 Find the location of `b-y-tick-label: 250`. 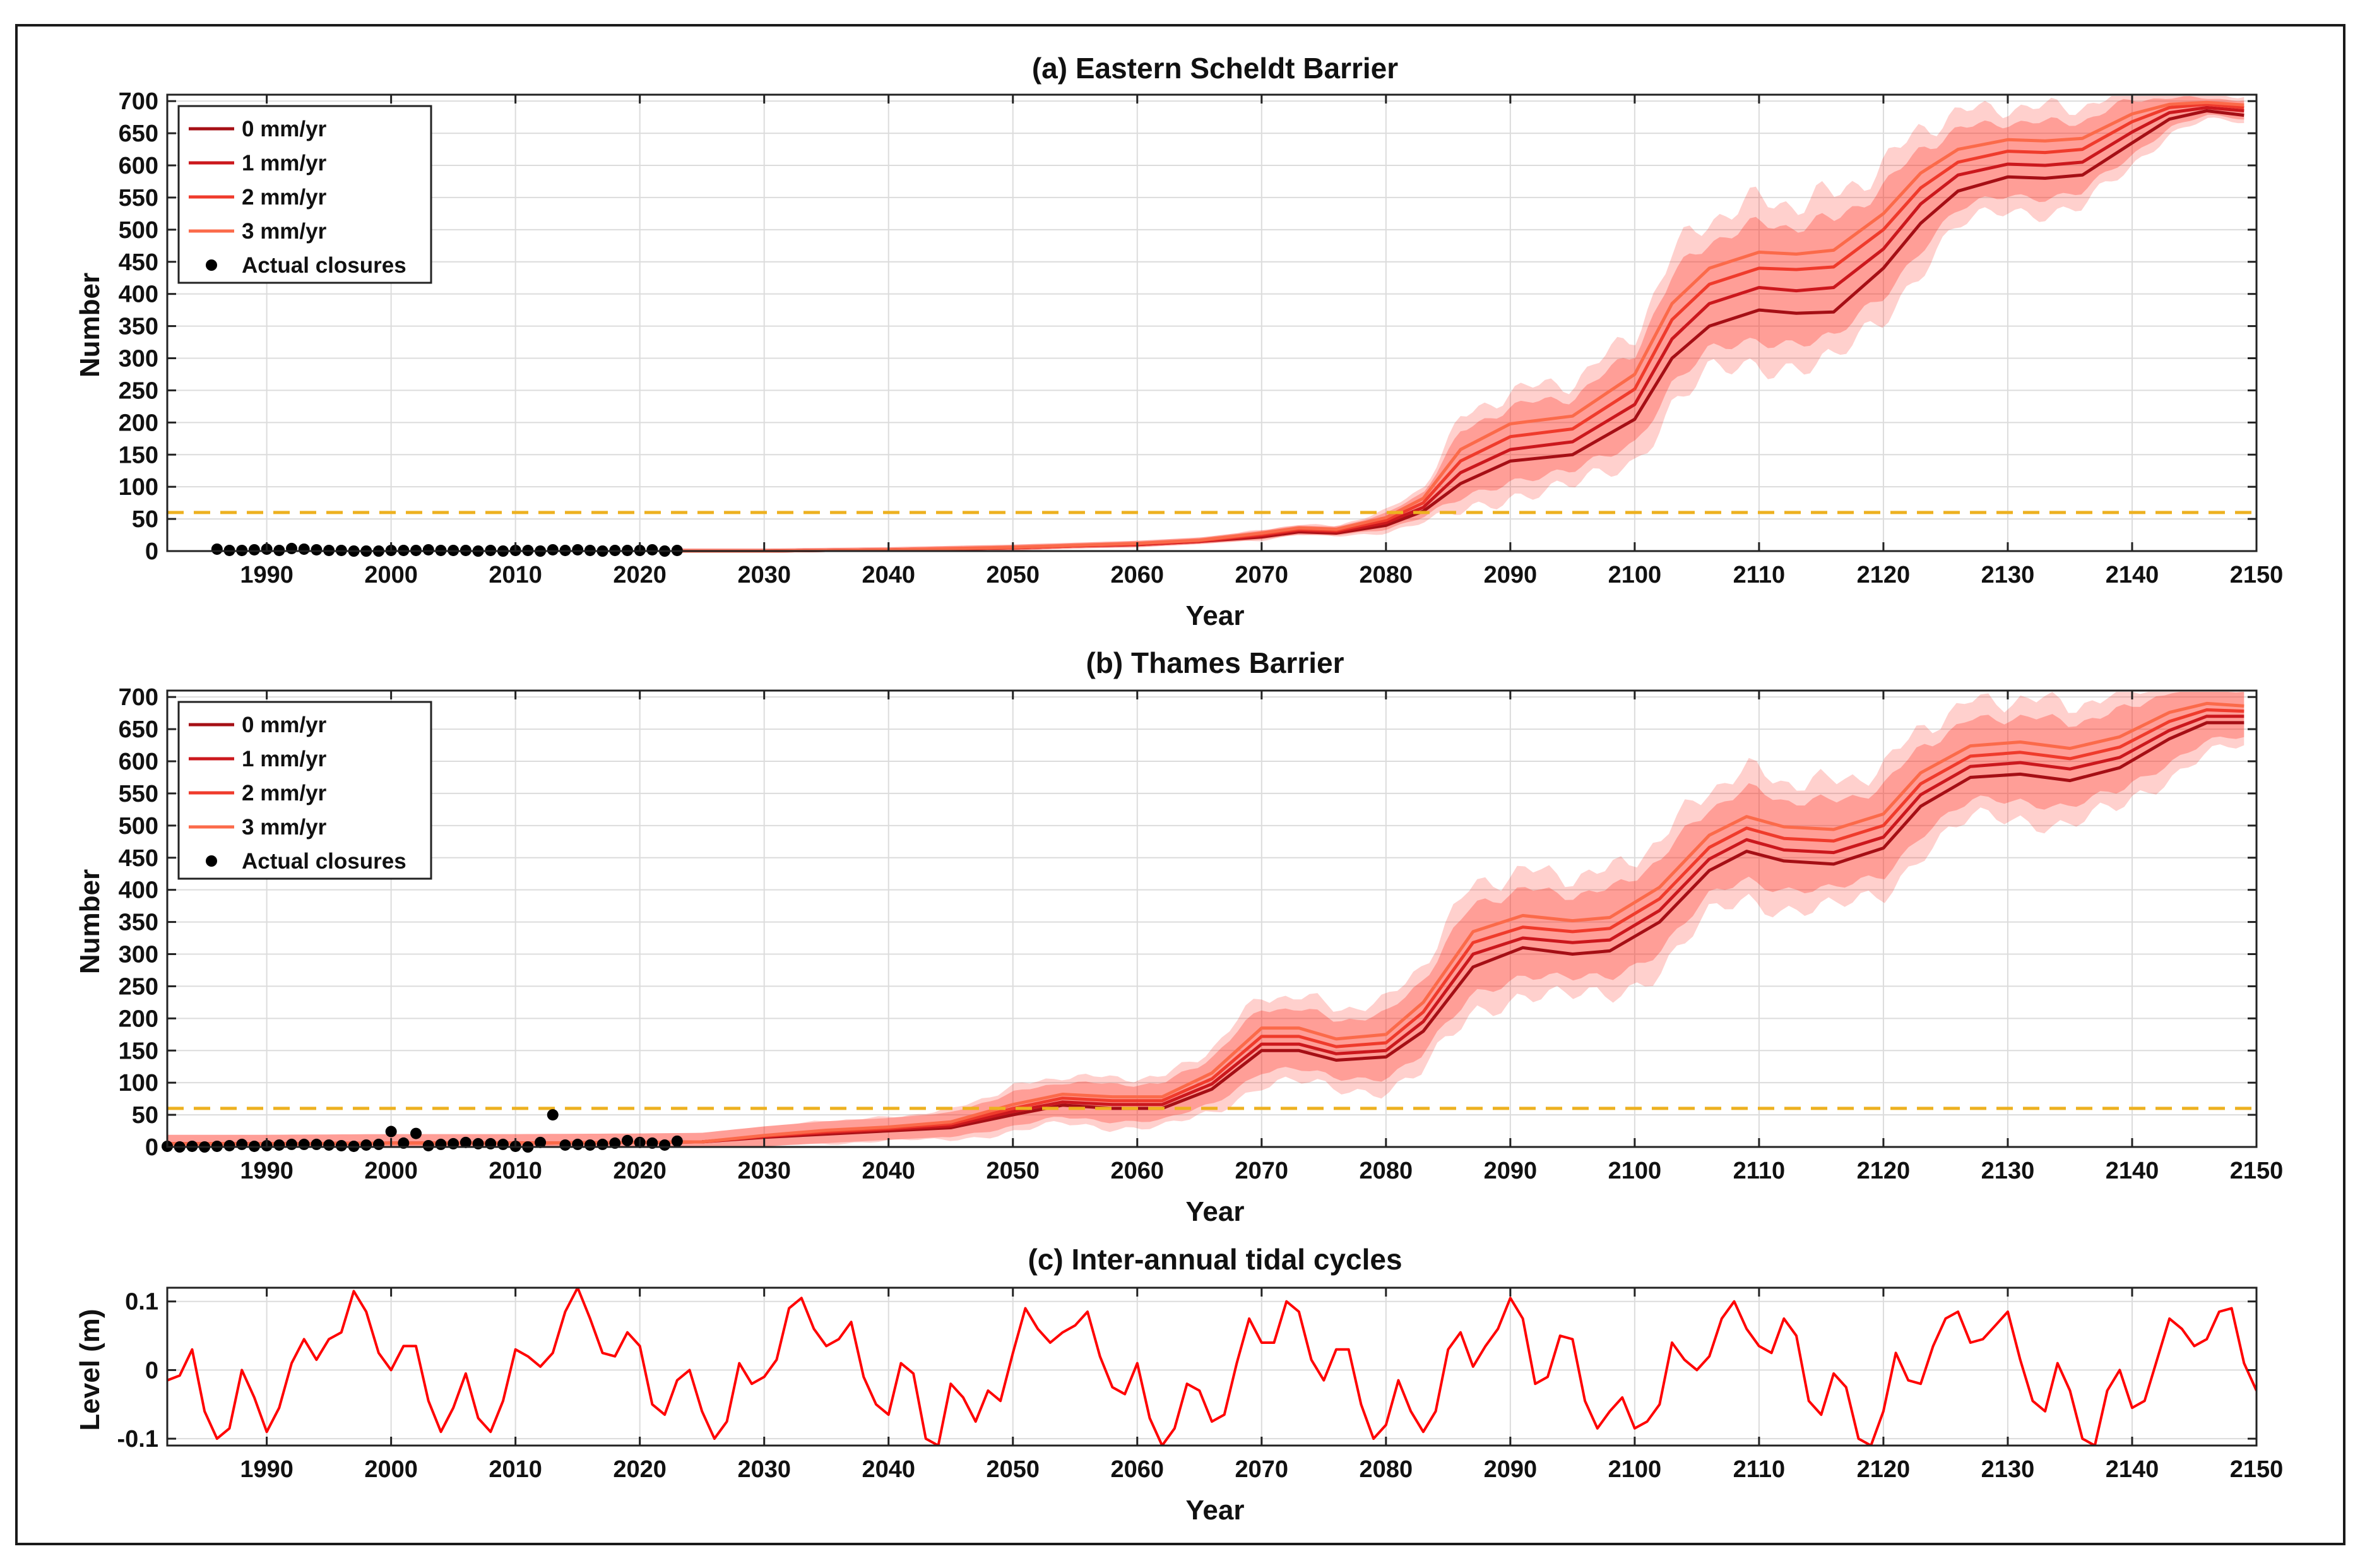

b-y-tick-label: 250 is located at coordinates (138, 987).